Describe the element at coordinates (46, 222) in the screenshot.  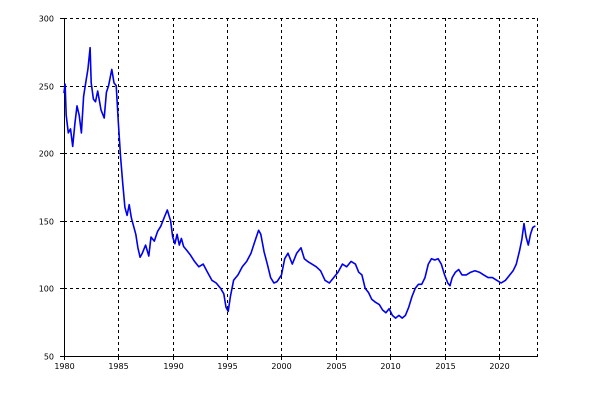
I see `y-tick-label: 150` at that location.